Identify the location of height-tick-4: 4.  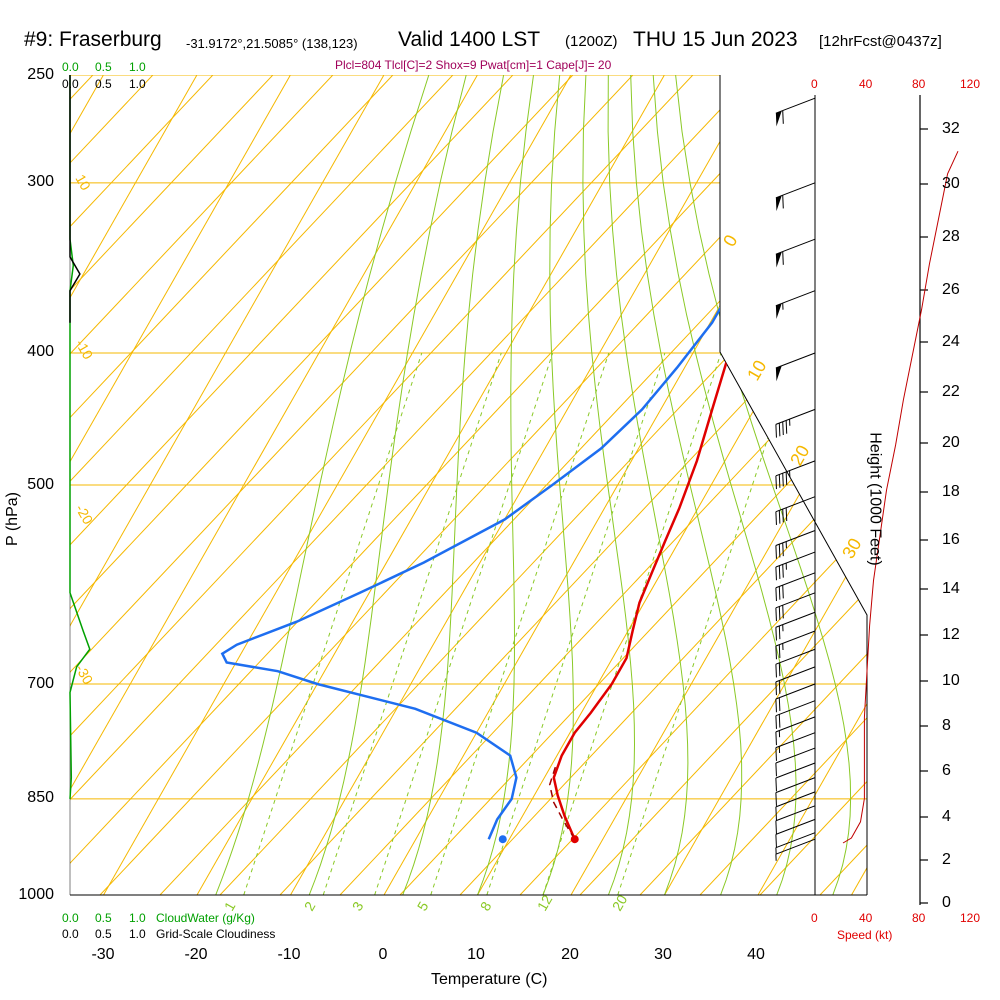
(946, 816).